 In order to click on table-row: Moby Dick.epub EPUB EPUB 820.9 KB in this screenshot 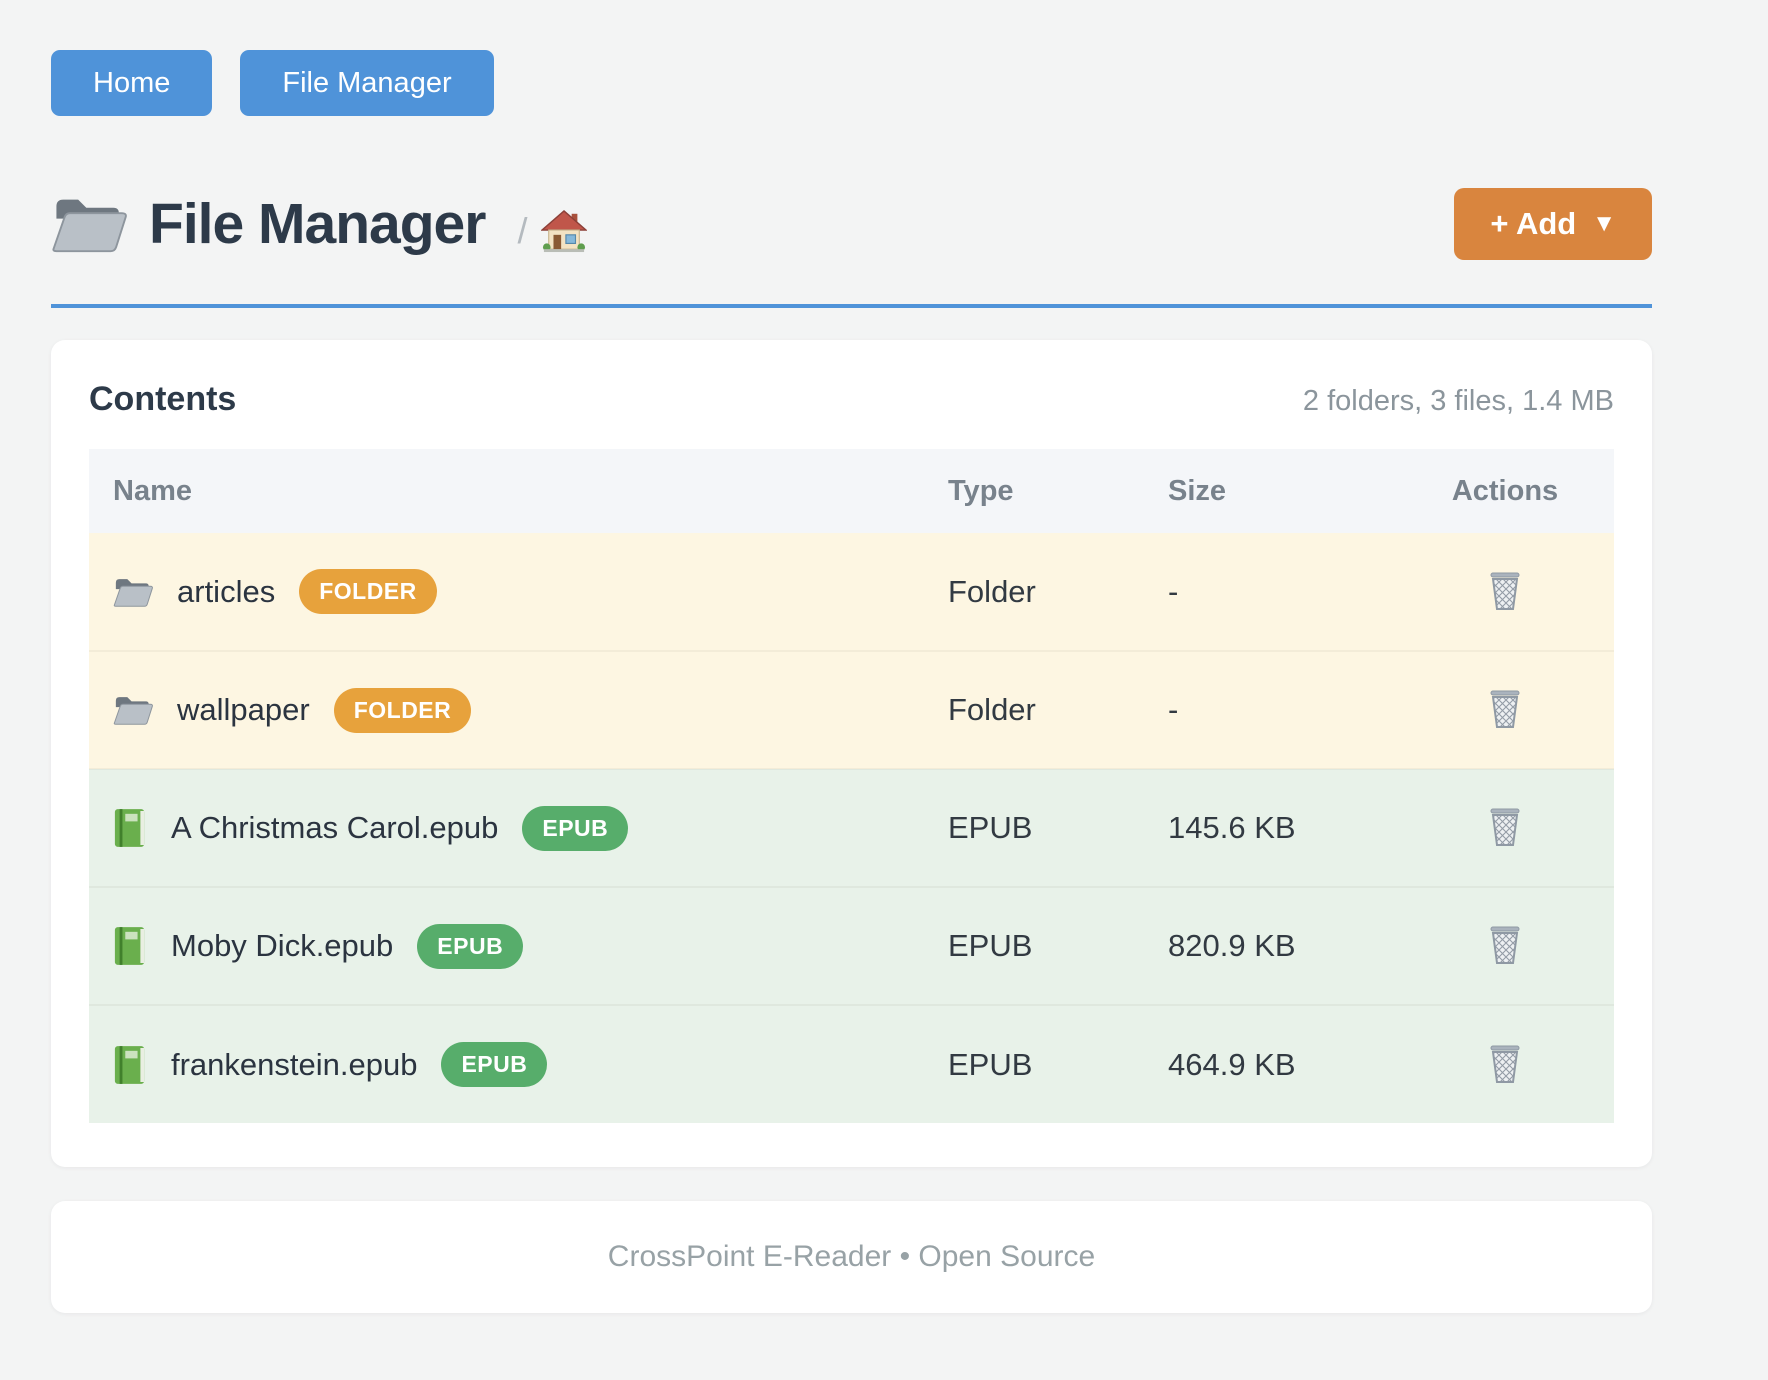, I will do `click(851, 946)`.